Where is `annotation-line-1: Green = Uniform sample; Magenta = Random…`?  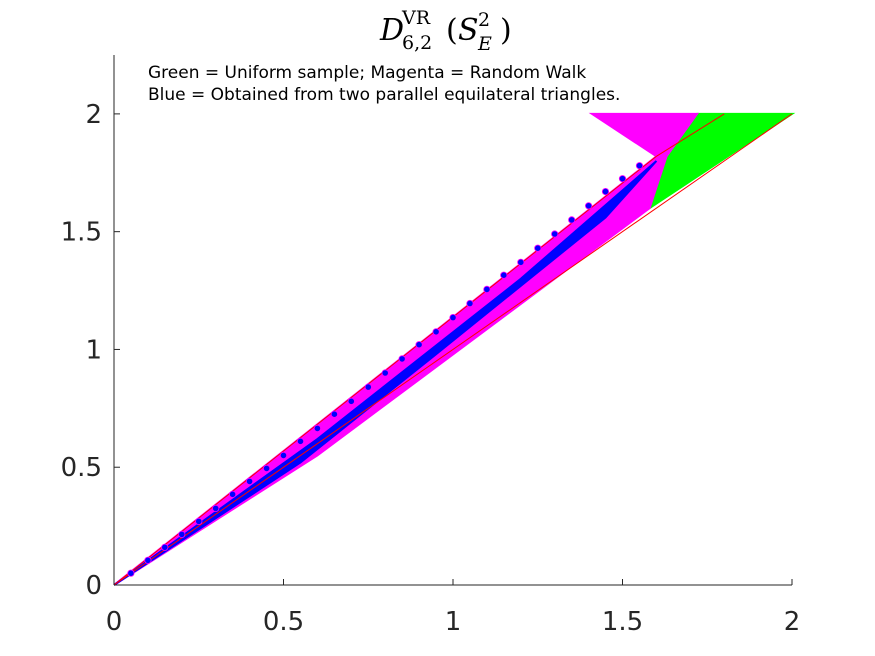
annotation-line-1: Green = Uniform sample; Magenta = Random… is located at coordinates (367, 73).